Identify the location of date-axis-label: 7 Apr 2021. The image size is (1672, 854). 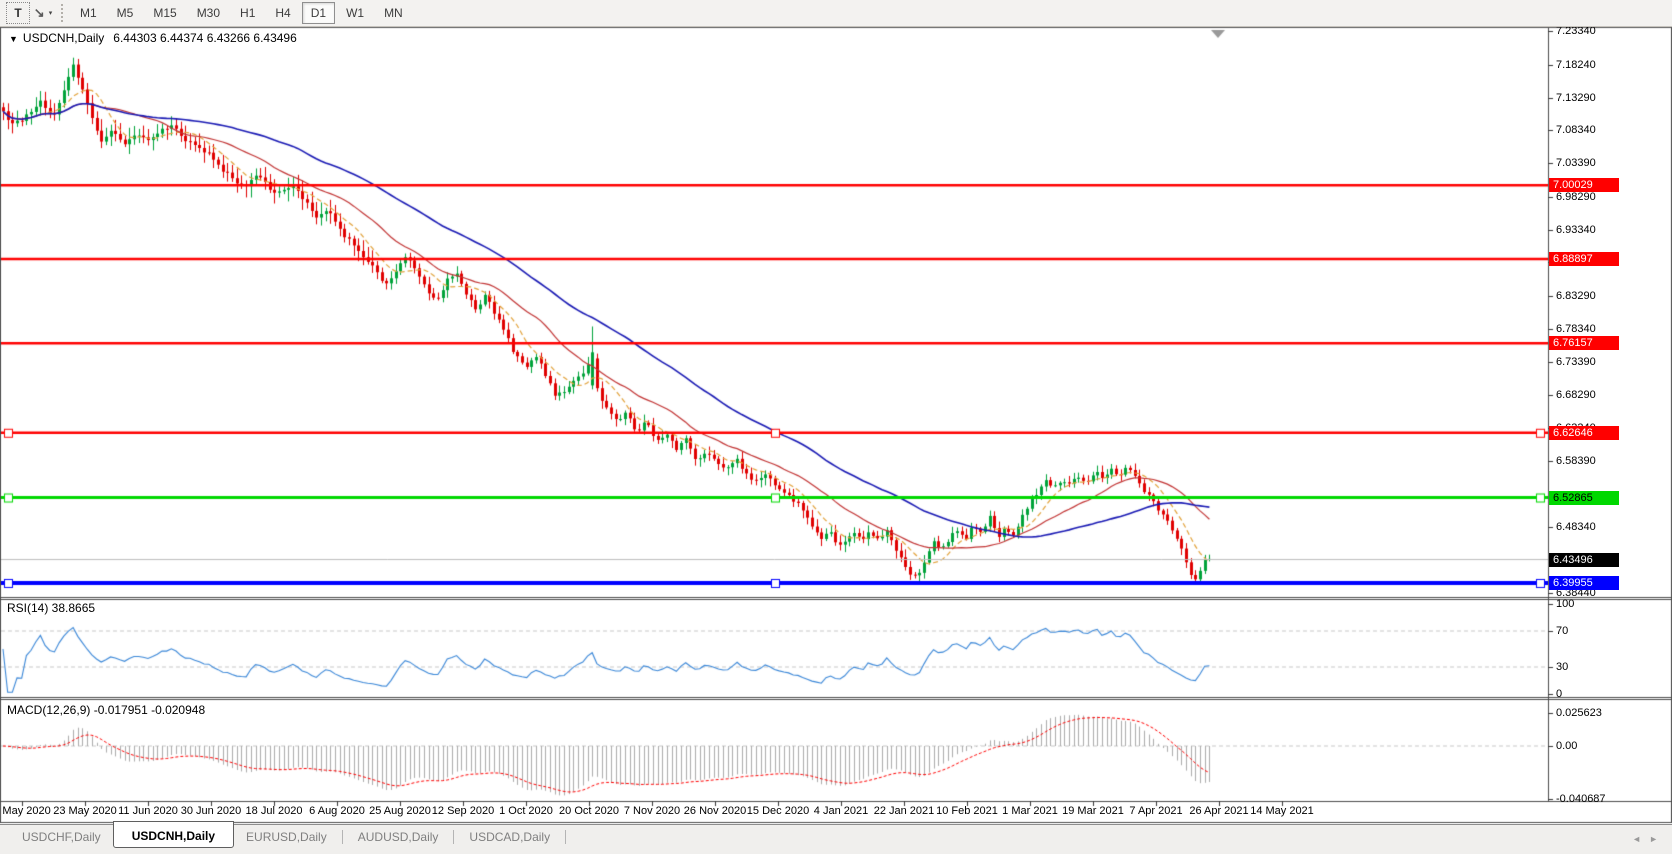
(1156, 811).